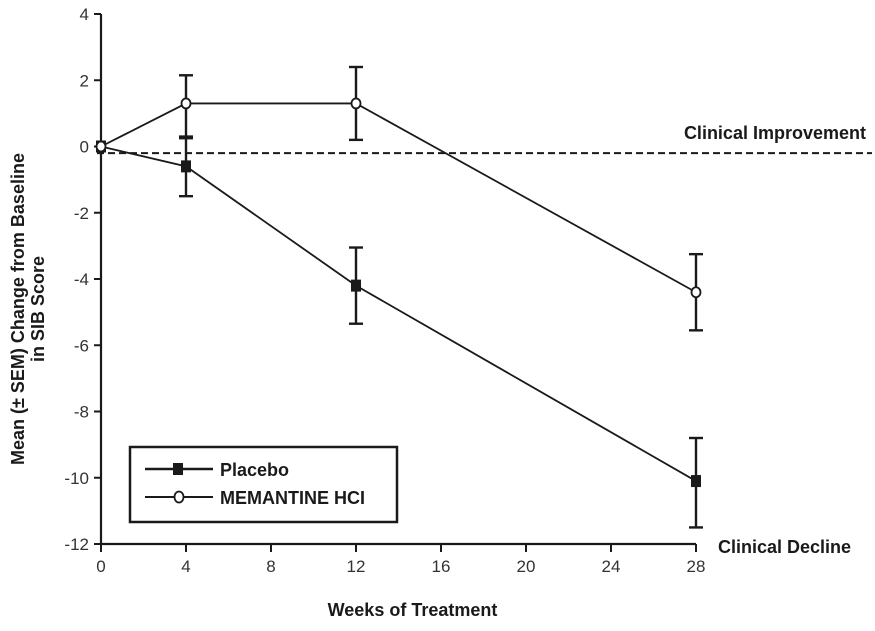  Describe the element at coordinates (84, 80) in the screenshot. I see `y-tick-label: 2` at that location.